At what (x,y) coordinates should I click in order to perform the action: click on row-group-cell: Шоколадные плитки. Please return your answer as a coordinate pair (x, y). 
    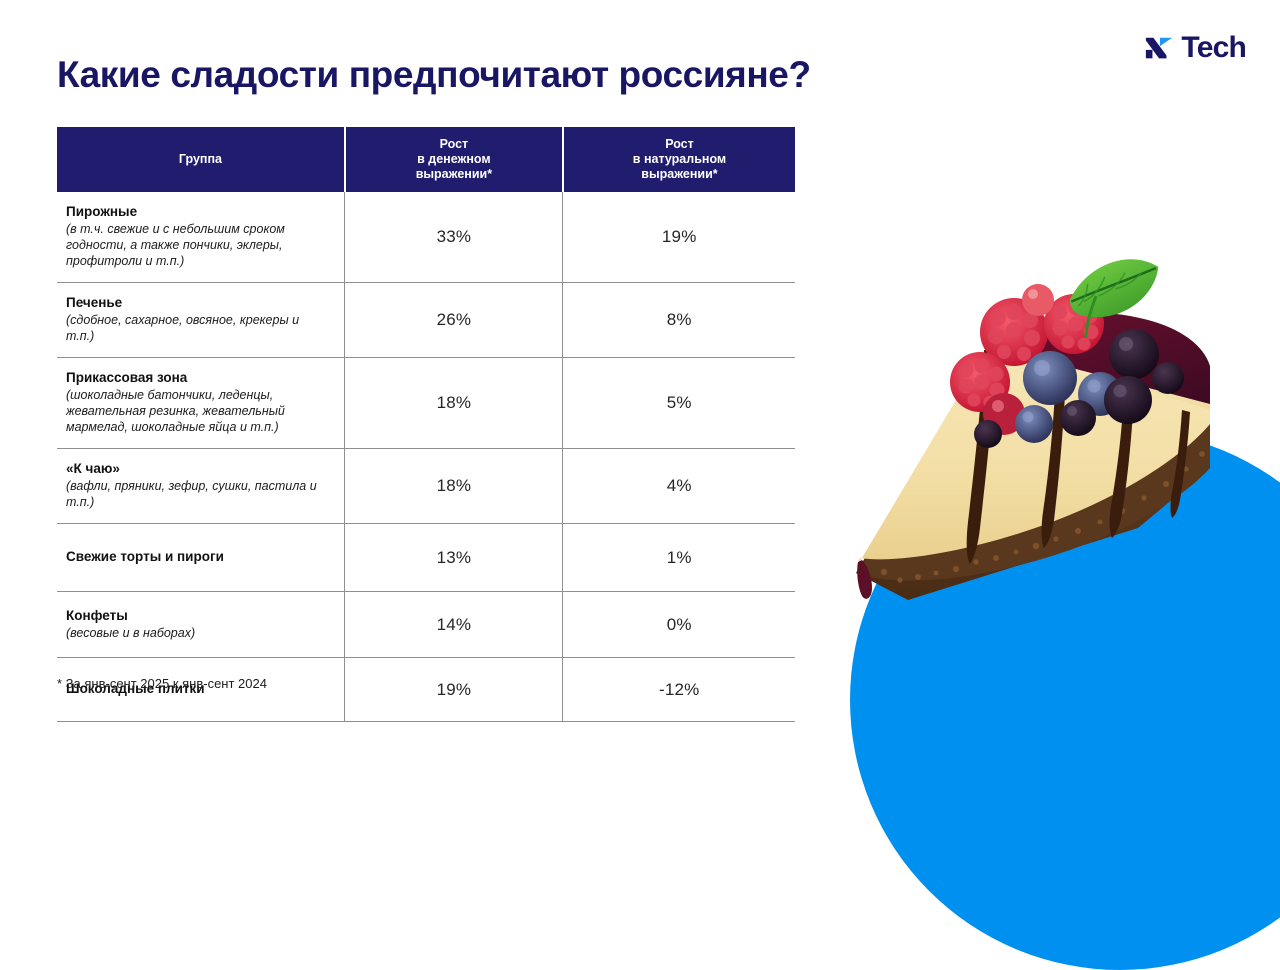
    Looking at the image, I should click on (201, 689).